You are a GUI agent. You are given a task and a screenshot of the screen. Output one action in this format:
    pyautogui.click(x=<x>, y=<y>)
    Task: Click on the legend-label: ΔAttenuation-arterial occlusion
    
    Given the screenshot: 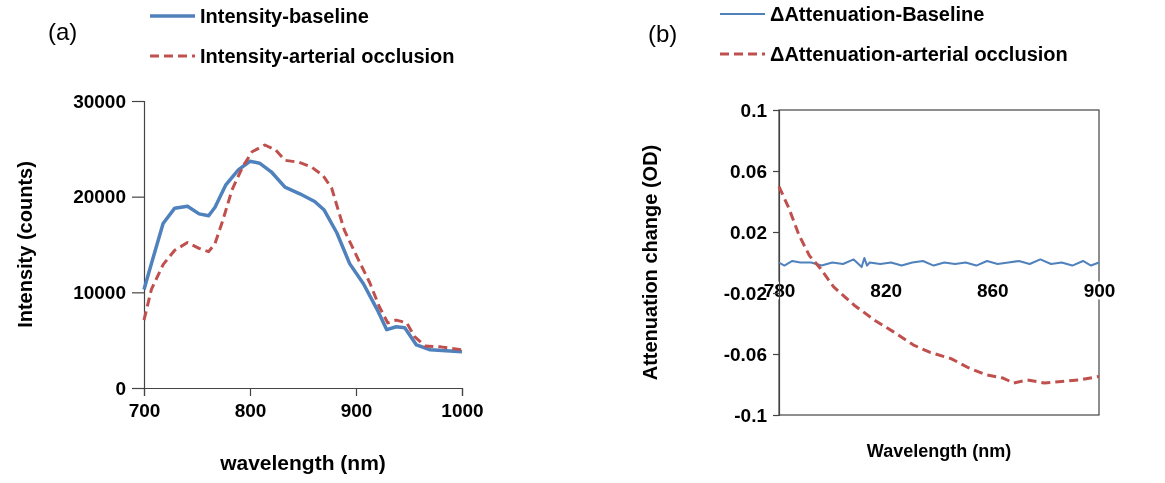 What is the action you would take?
    pyautogui.click(x=919, y=54)
    